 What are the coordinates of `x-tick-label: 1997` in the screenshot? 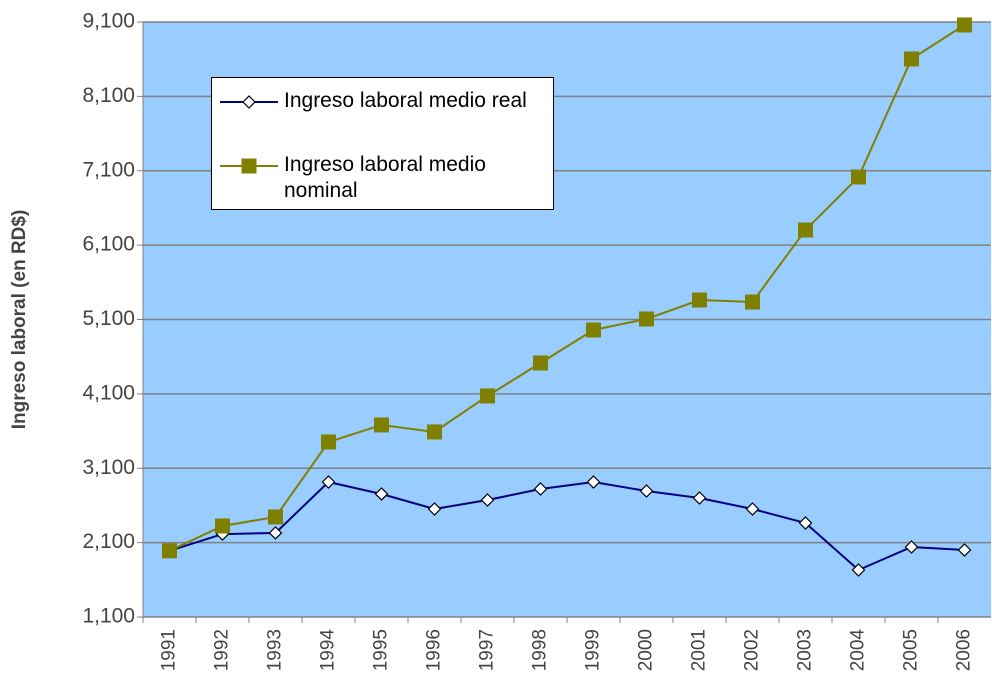 It's located at (487, 650).